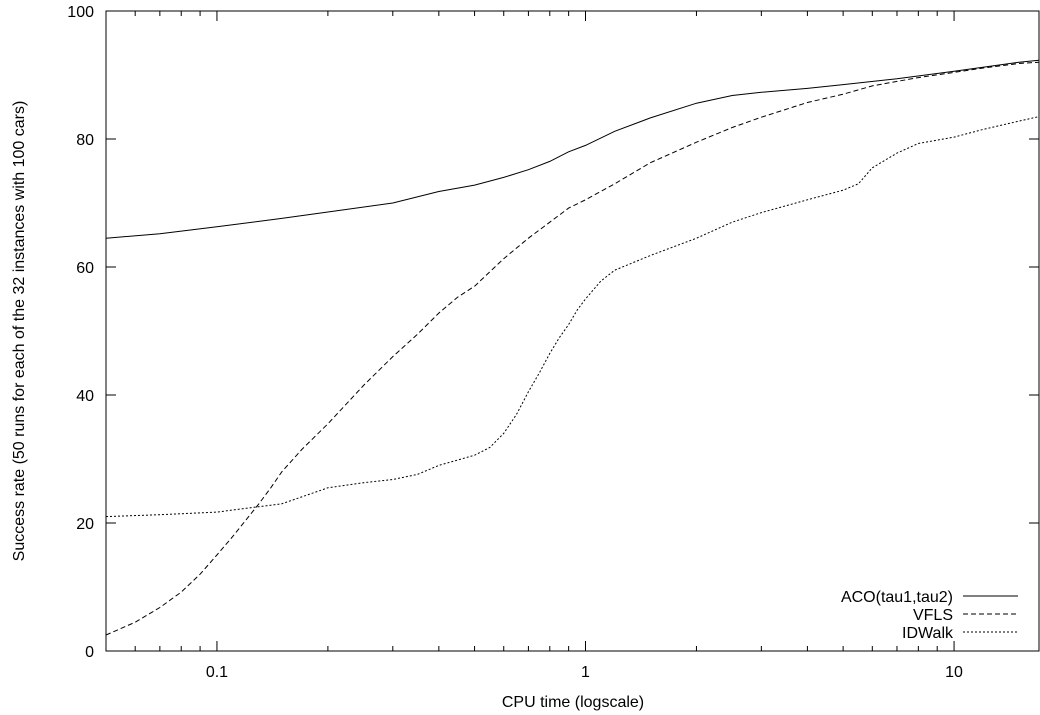 The image size is (1040, 715). I want to click on x-tick-label: 1, so click(585, 672).